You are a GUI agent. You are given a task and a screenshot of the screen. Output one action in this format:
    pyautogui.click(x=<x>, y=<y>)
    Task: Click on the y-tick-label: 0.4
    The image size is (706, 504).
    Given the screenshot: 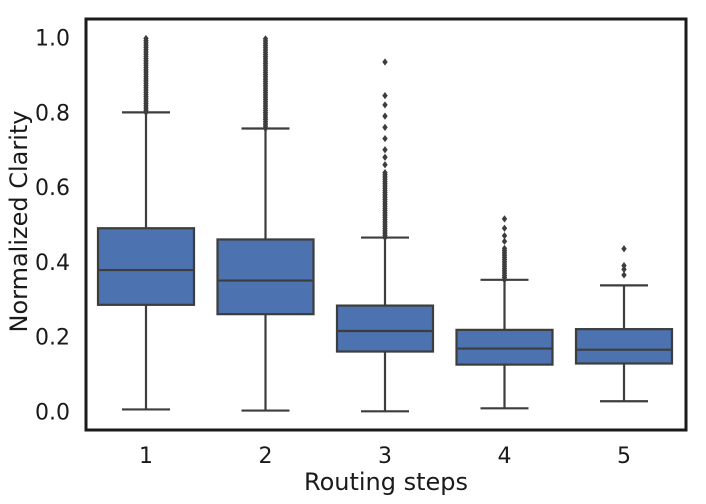 What is the action you would take?
    pyautogui.click(x=52, y=263)
    